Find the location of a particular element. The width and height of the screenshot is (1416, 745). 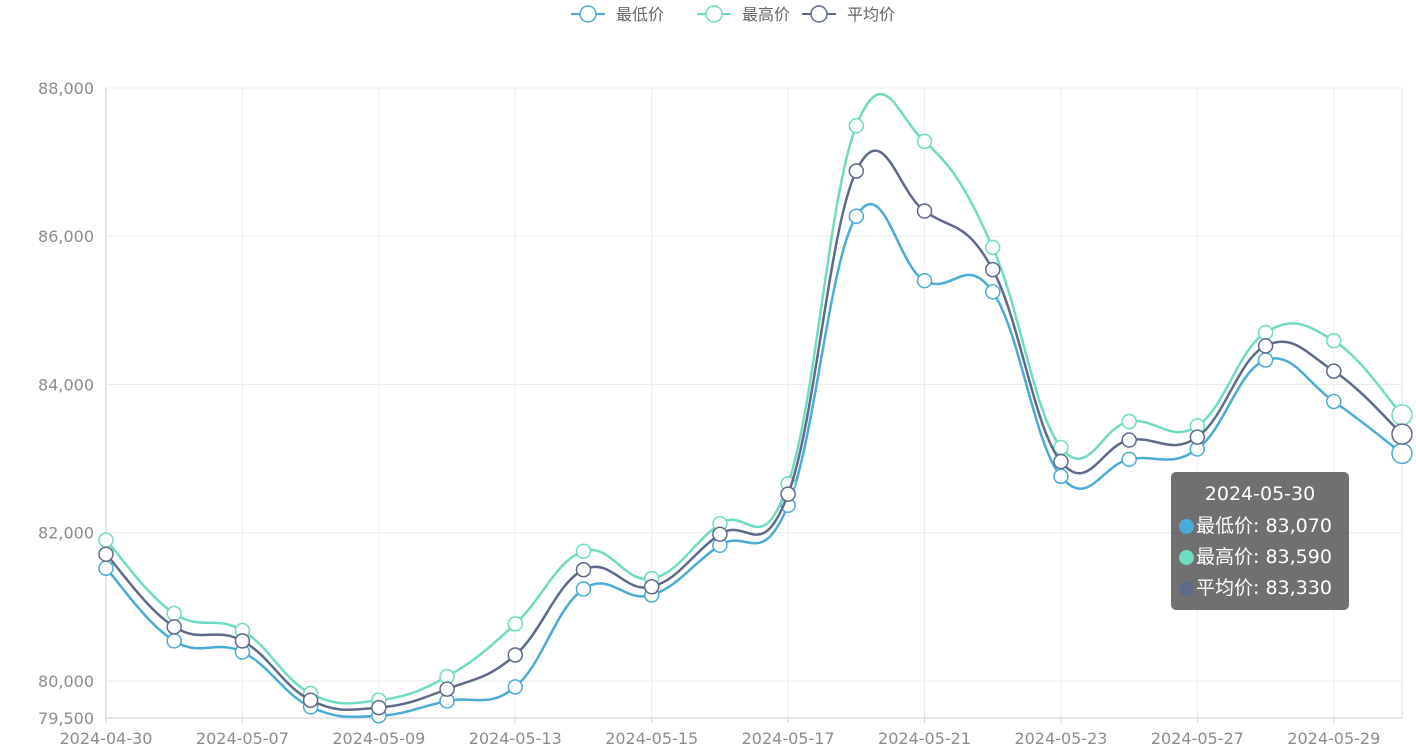

tooltip-label-min: 最低价: 83,070 is located at coordinates (1264, 526).